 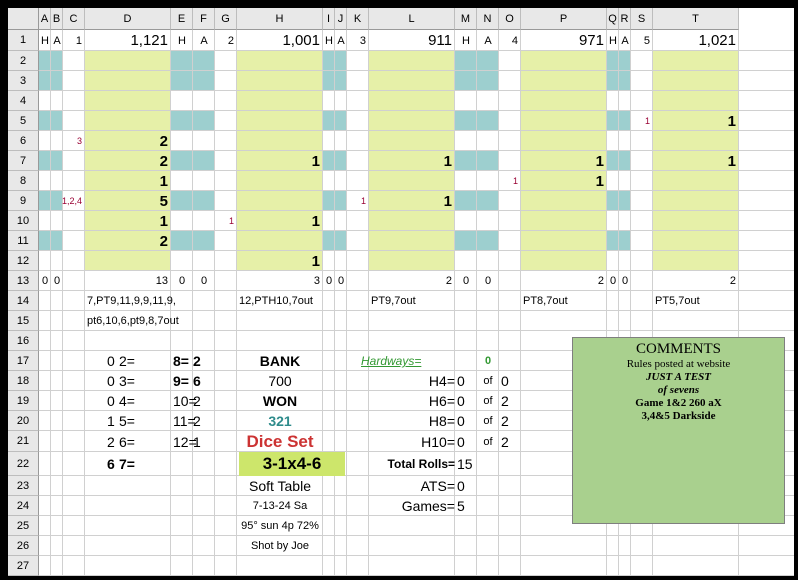 What do you see at coordinates (625, 19) in the screenshot?
I see `column-header-r: R` at bounding box center [625, 19].